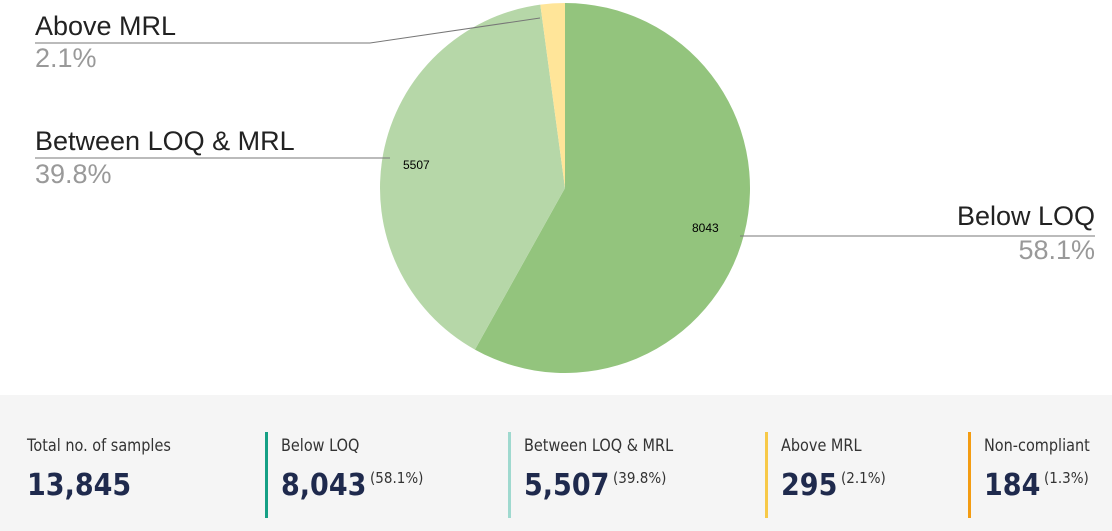 Image resolution: width=1112 pixels, height=531 pixels. Describe the element at coordinates (640, 478) in the screenshot. I see `stat-percent: (39.8%)` at that location.